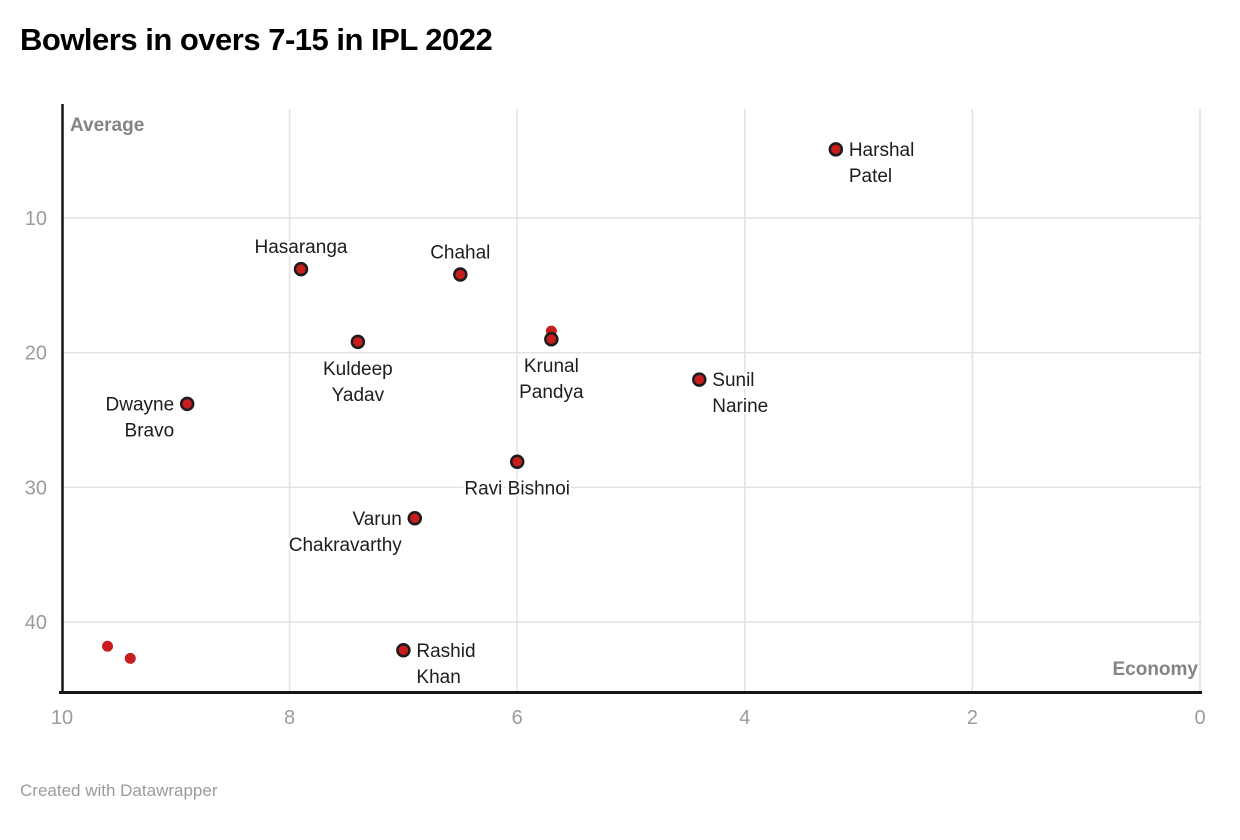  What do you see at coordinates (836, 149) in the screenshot?
I see `data-point-harshal-patel` at bounding box center [836, 149].